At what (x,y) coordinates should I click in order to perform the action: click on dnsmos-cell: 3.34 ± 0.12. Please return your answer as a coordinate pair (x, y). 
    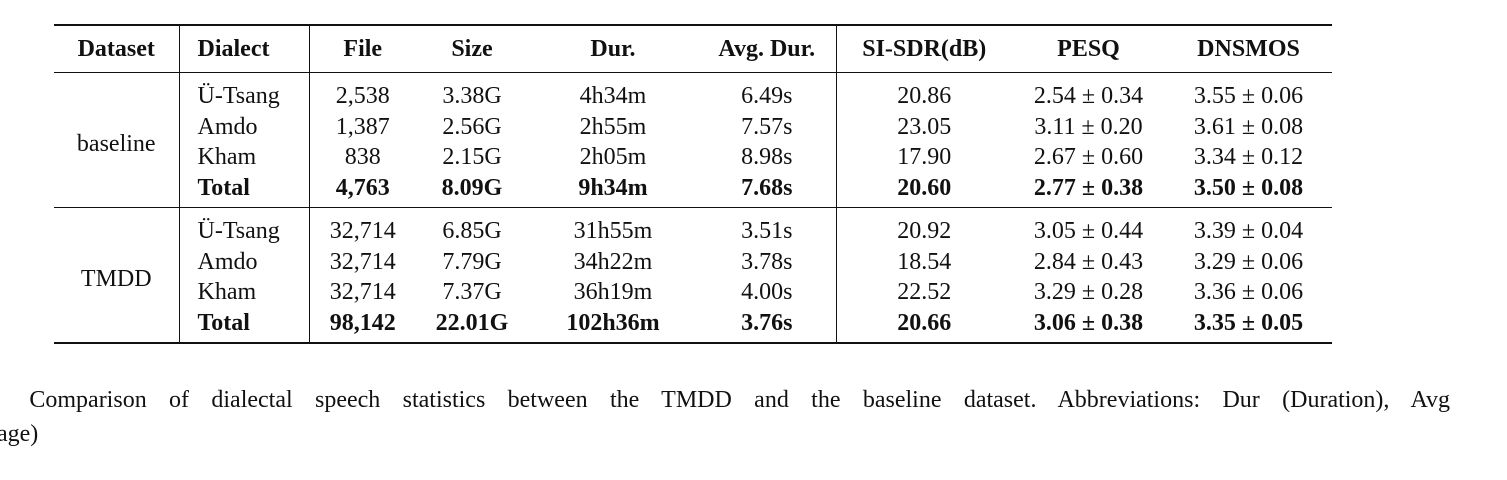
    Looking at the image, I should click on (1248, 157).